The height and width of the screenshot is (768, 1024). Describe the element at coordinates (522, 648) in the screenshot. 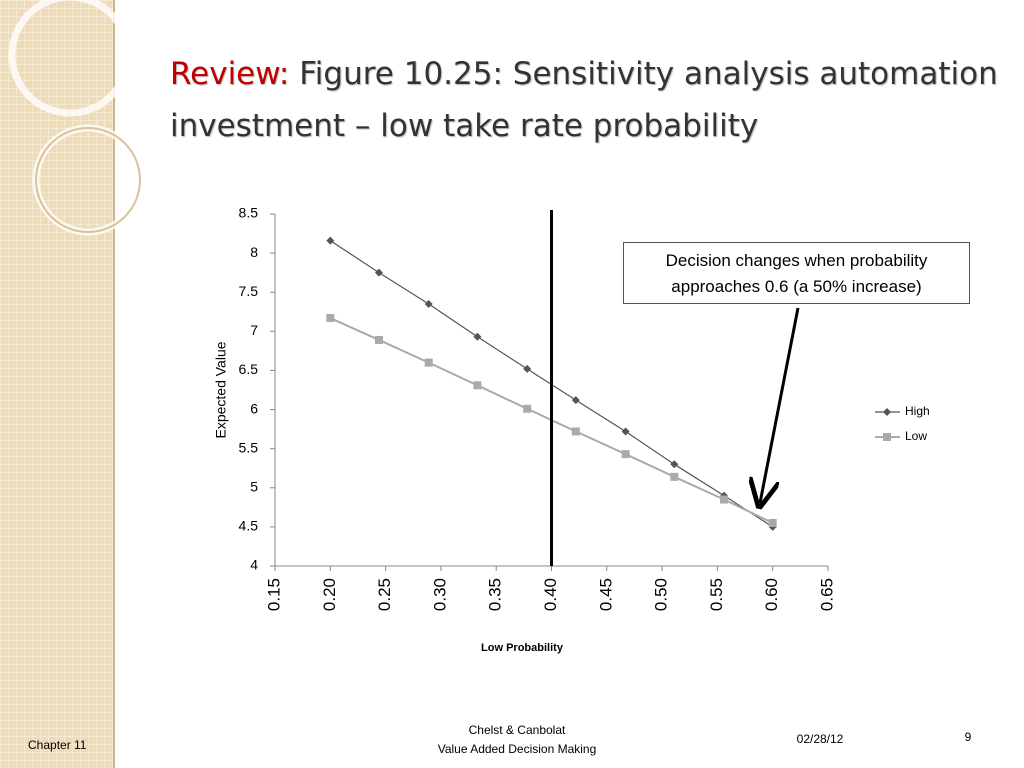

I see `x-axis-title: Low Probability` at that location.